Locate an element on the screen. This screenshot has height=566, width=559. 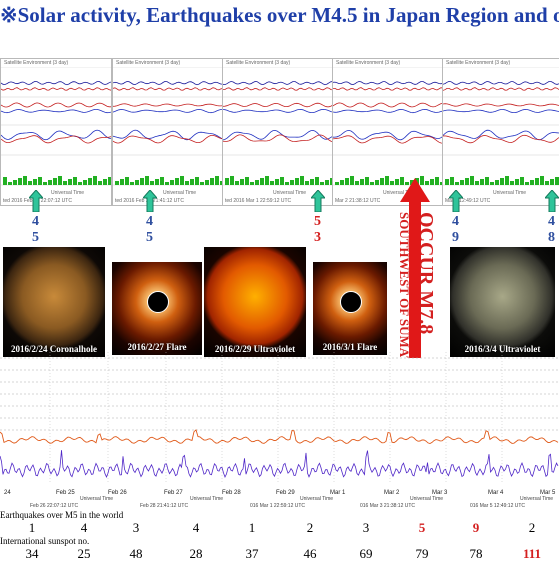
update-timestamp: Feb 28 21:41:12 UTC is located at coordinates (164, 505).